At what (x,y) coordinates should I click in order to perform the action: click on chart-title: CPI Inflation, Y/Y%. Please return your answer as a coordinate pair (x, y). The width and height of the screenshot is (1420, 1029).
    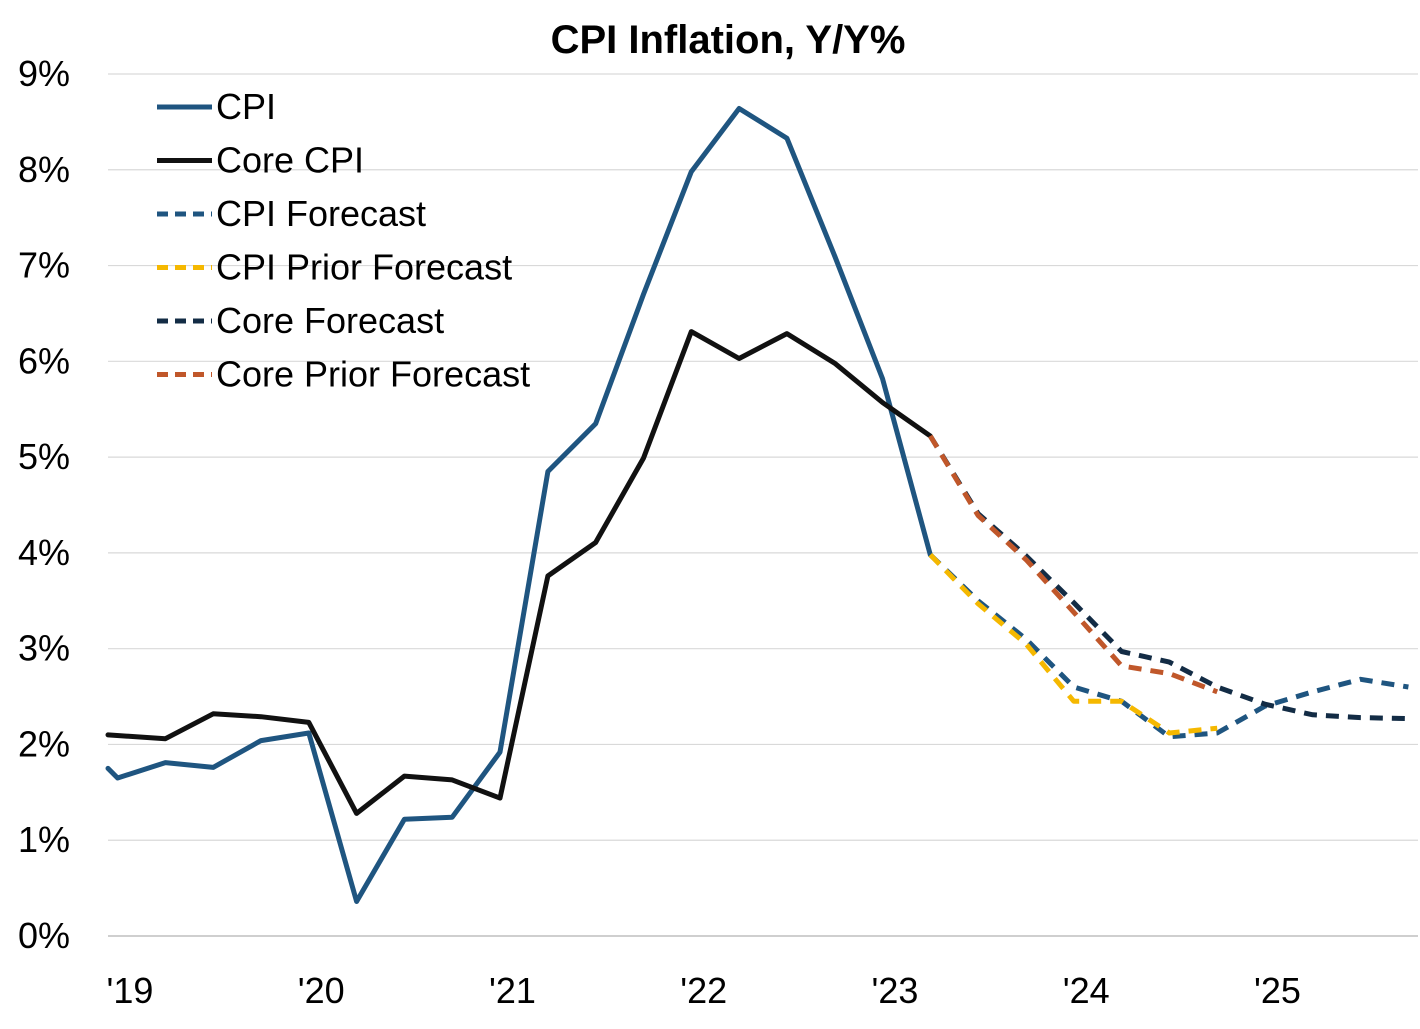
    Looking at the image, I should click on (728, 40).